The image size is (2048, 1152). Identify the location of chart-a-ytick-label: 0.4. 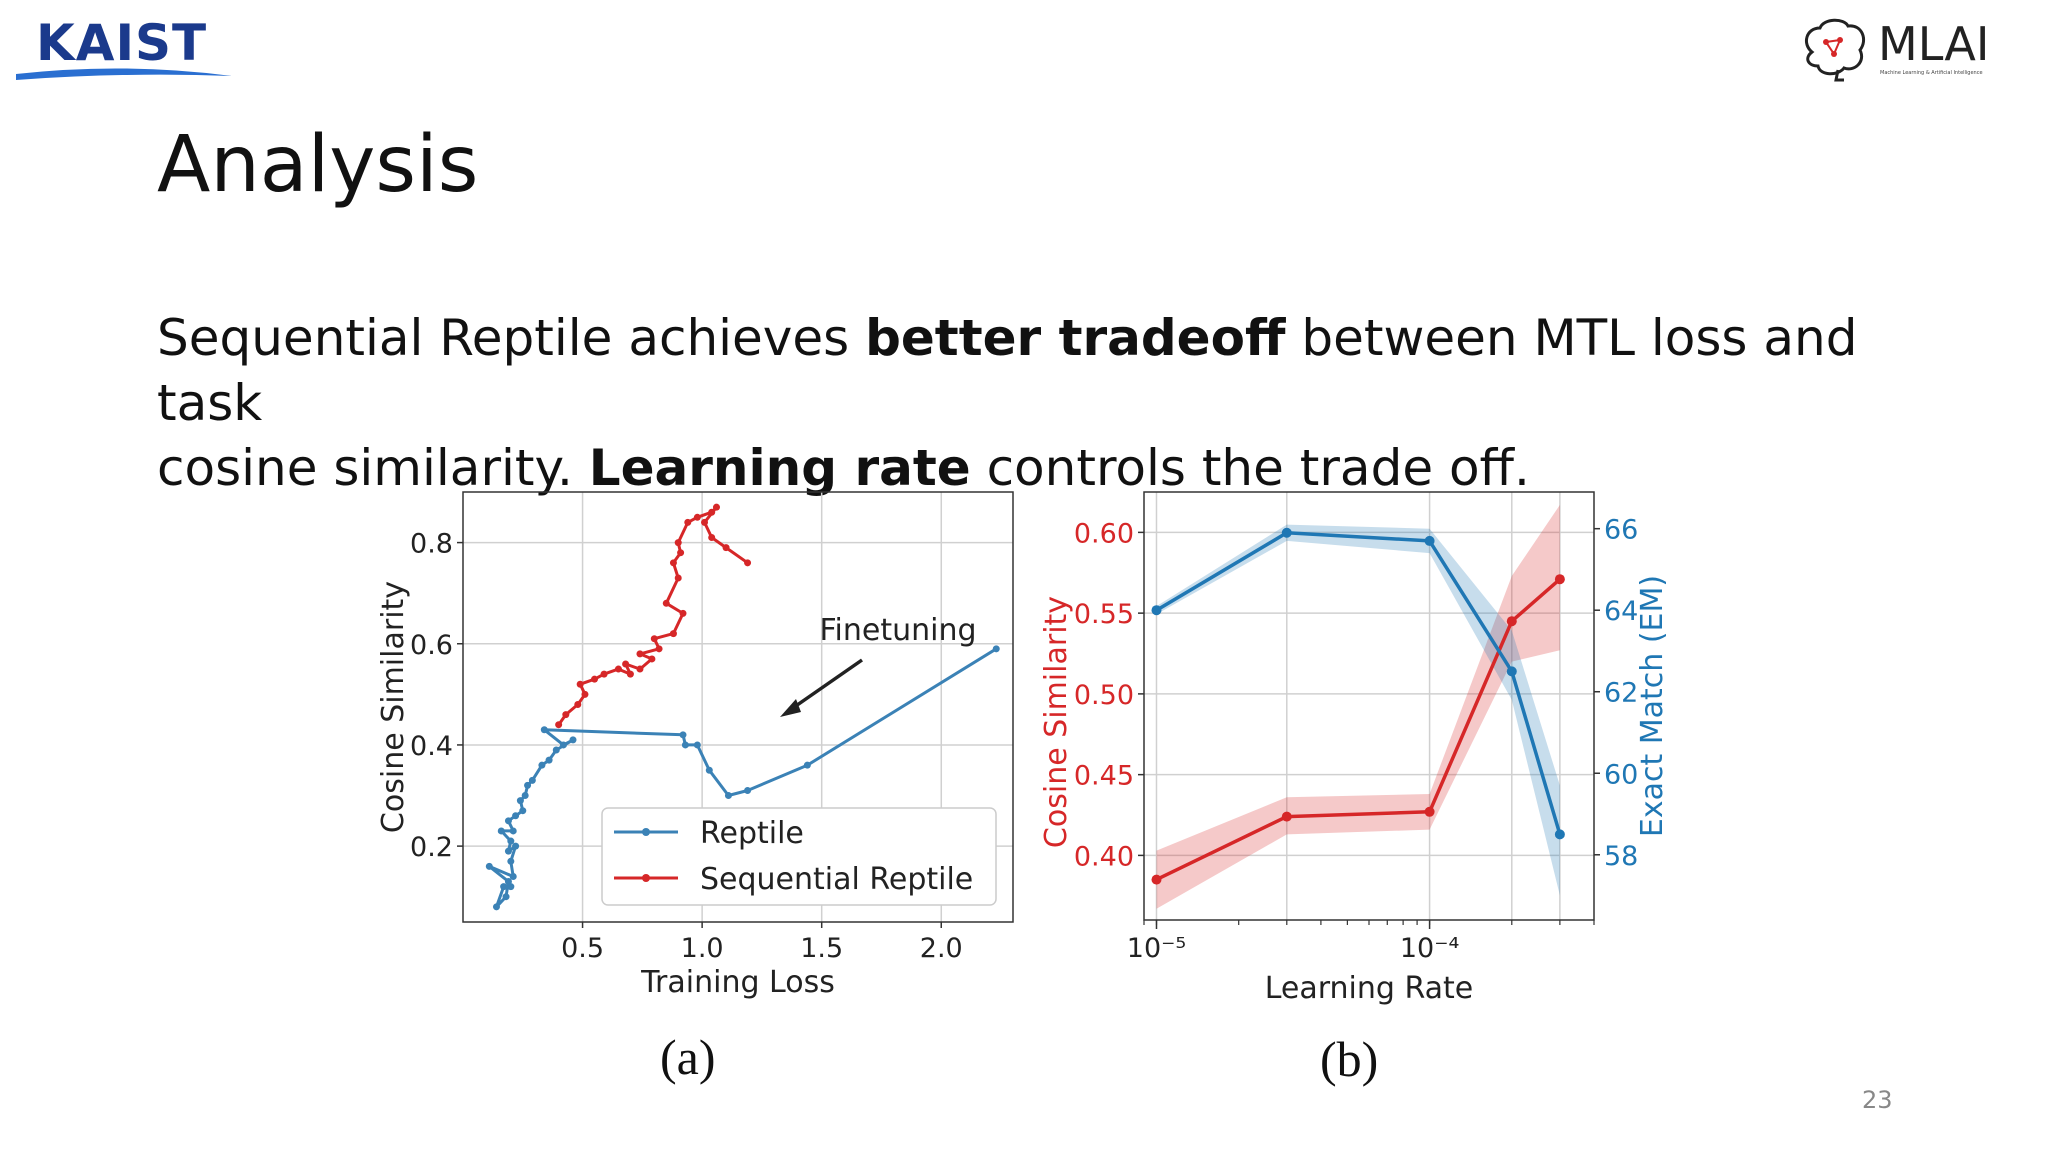
(431, 746).